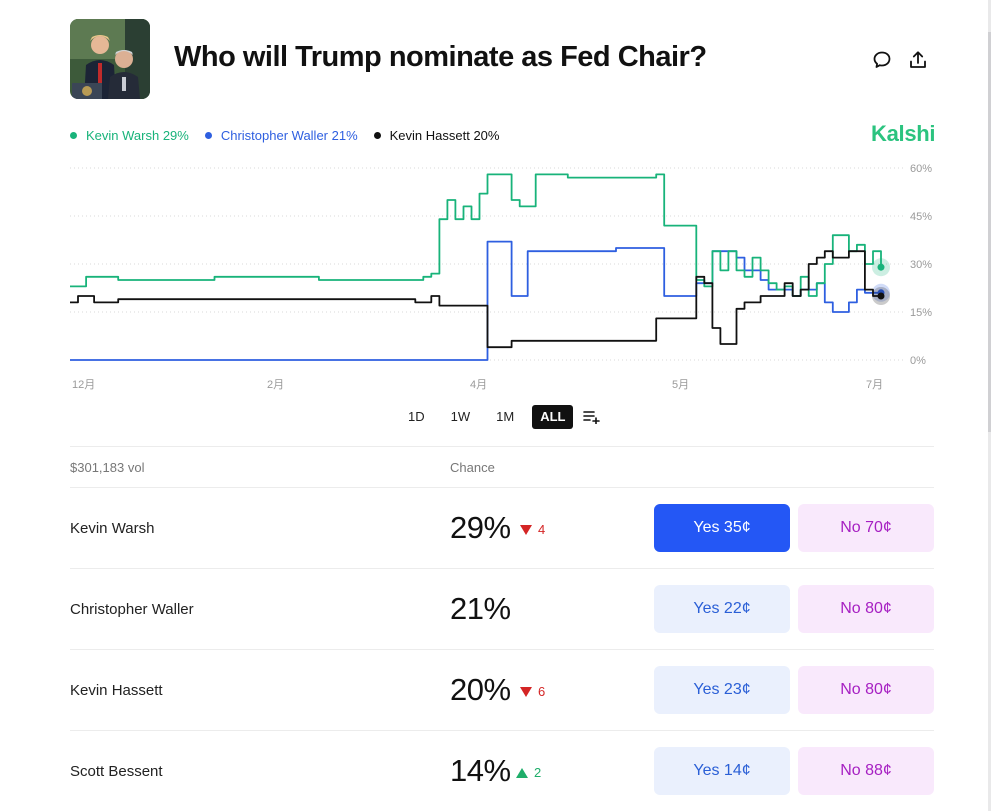 The height and width of the screenshot is (811, 991). I want to click on kalshi-logo: Kalshi, so click(903, 133).